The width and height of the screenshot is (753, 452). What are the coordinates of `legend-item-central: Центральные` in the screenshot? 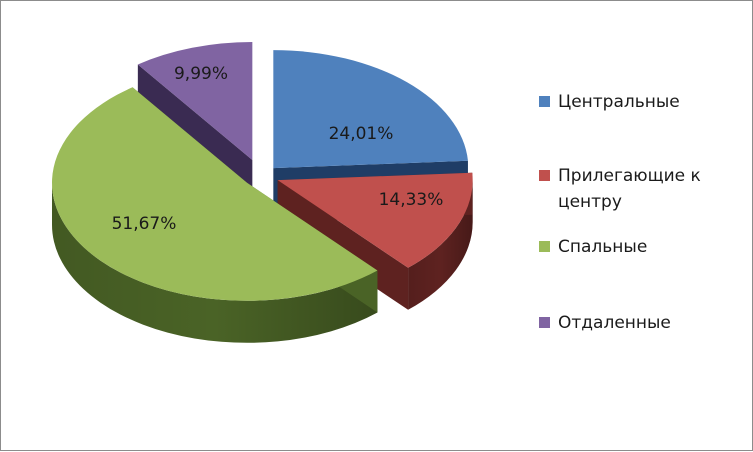 It's located at (633, 102).